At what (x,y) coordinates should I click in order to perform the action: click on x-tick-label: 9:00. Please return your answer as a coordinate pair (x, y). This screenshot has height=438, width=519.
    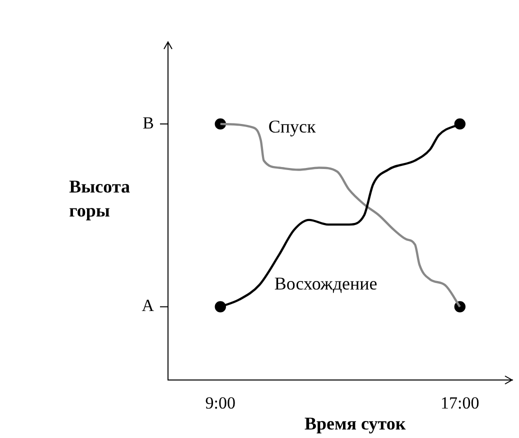
    Looking at the image, I should click on (220, 403).